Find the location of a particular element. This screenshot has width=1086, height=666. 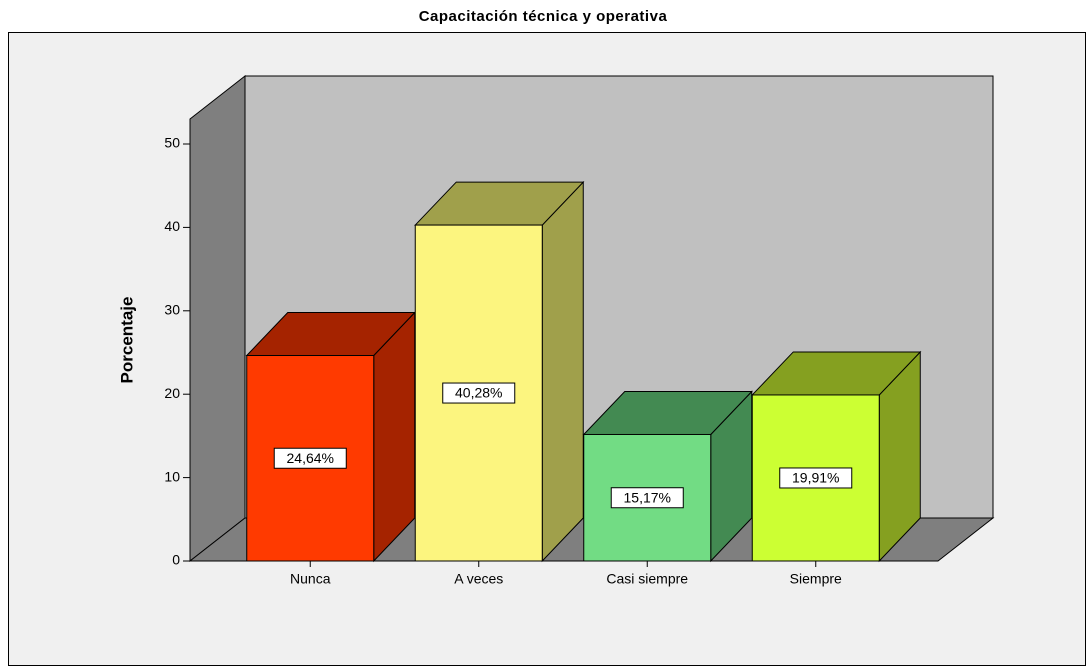

x-tick-label: Casi siempre is located at coordinates (647, 579).